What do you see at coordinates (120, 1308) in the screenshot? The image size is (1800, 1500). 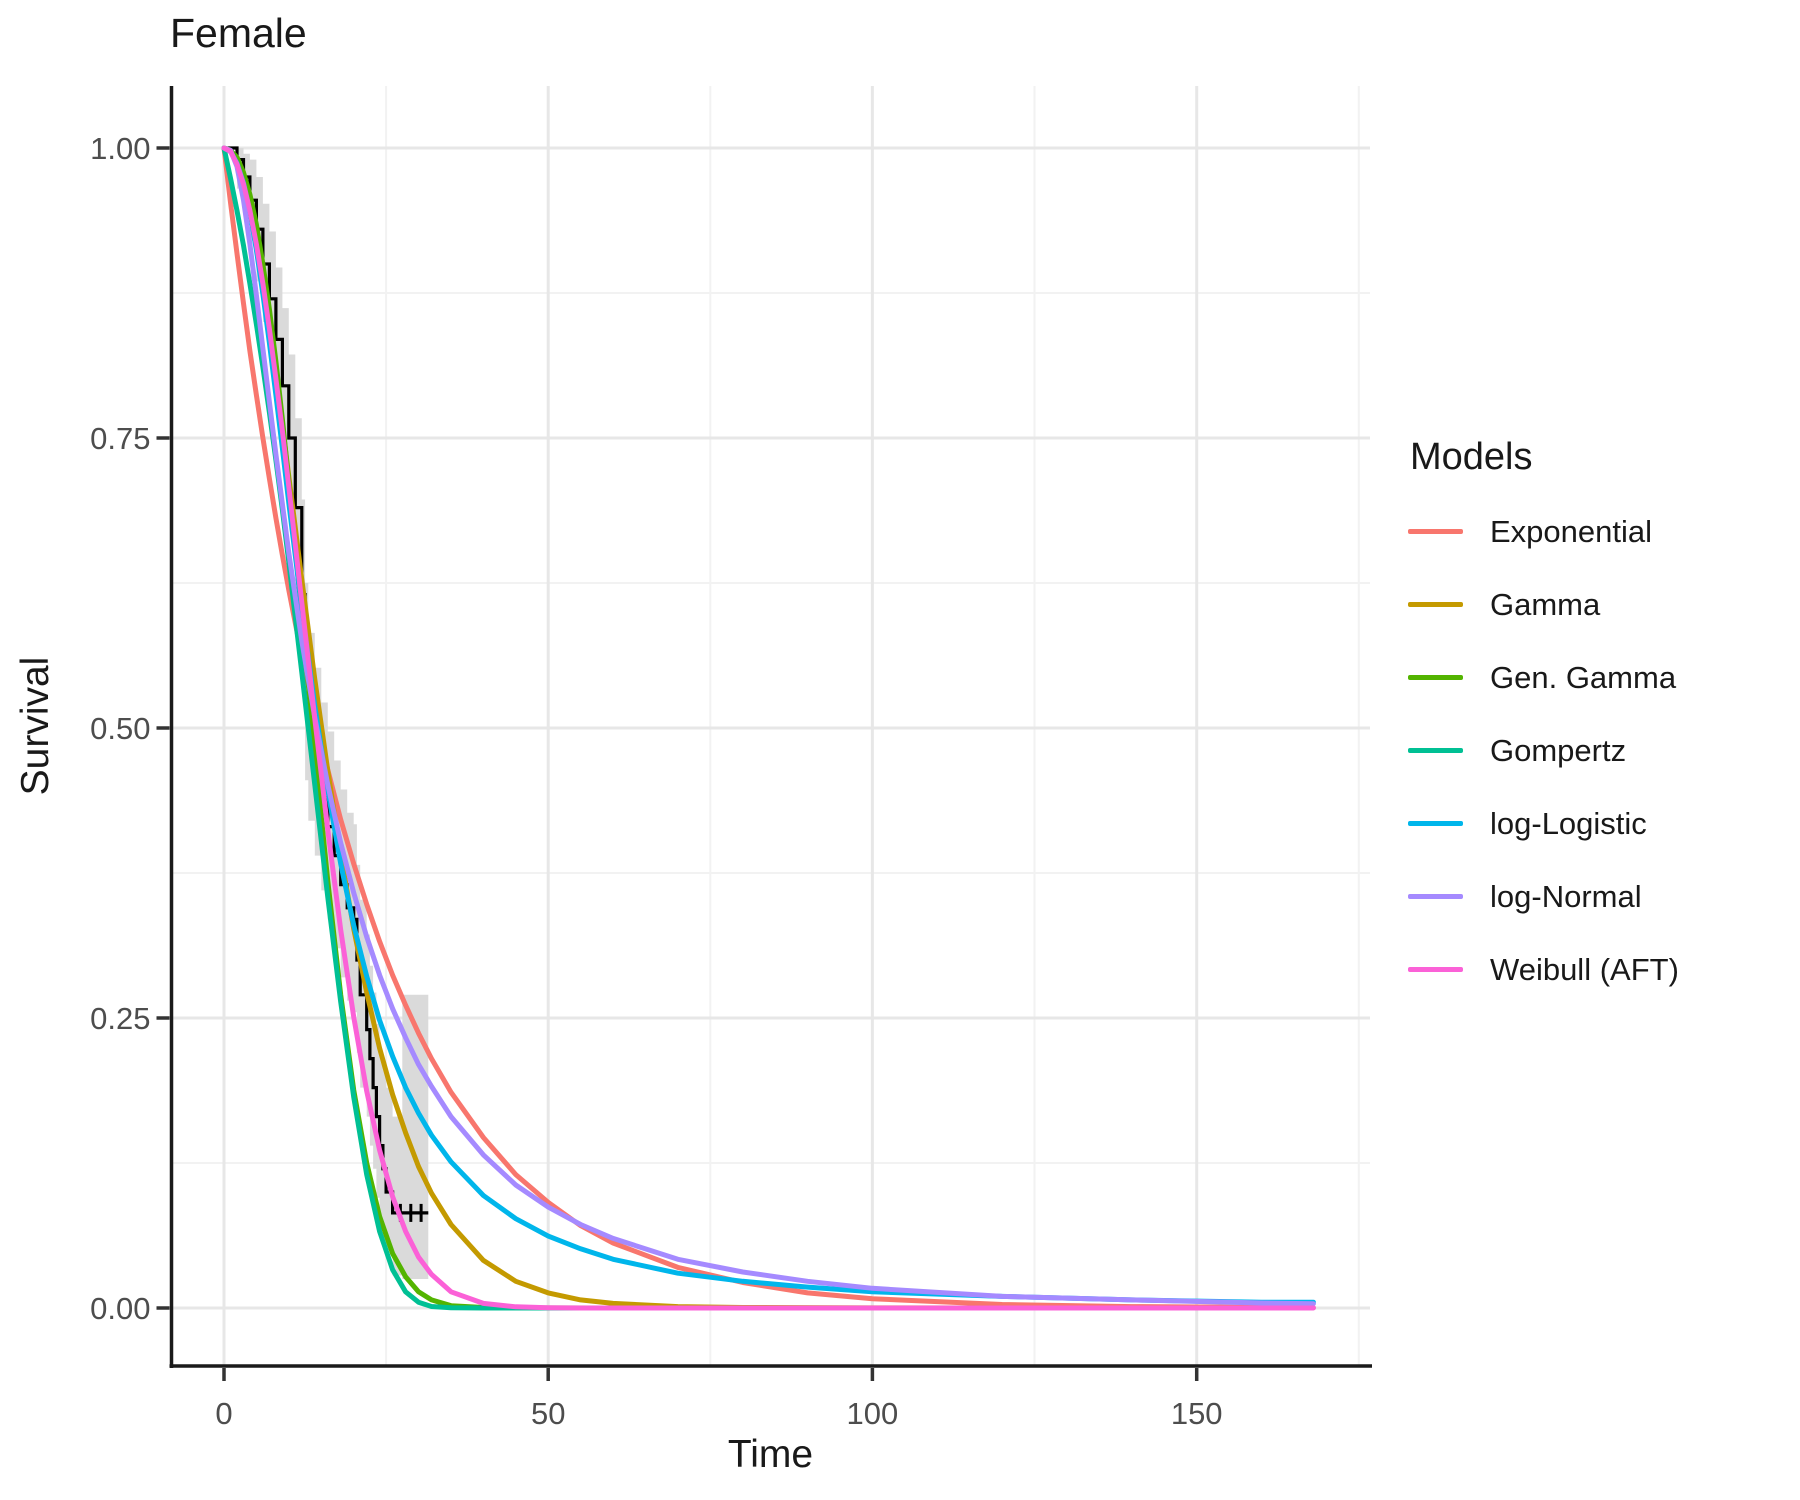 I see `y-tick-label: 0.00` at bounding box center [120, 1308].